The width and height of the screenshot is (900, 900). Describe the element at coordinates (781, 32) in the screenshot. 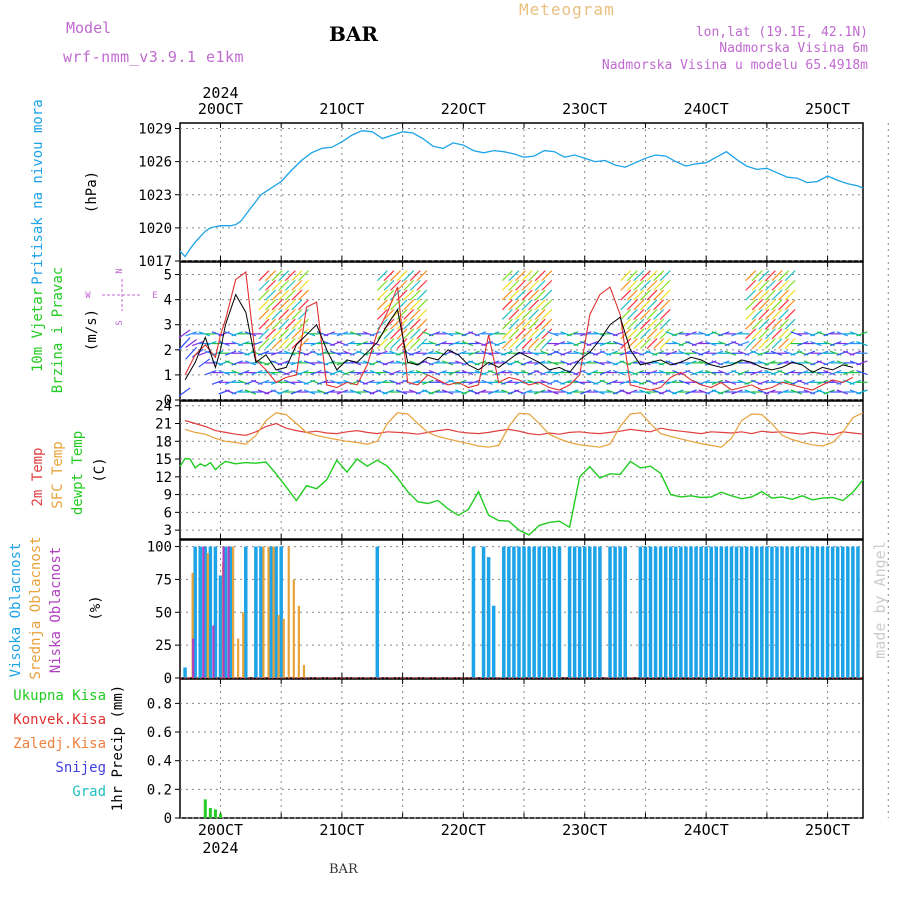

I see `location-text: lon,lat (19.1E, 42.1N)` at that location.